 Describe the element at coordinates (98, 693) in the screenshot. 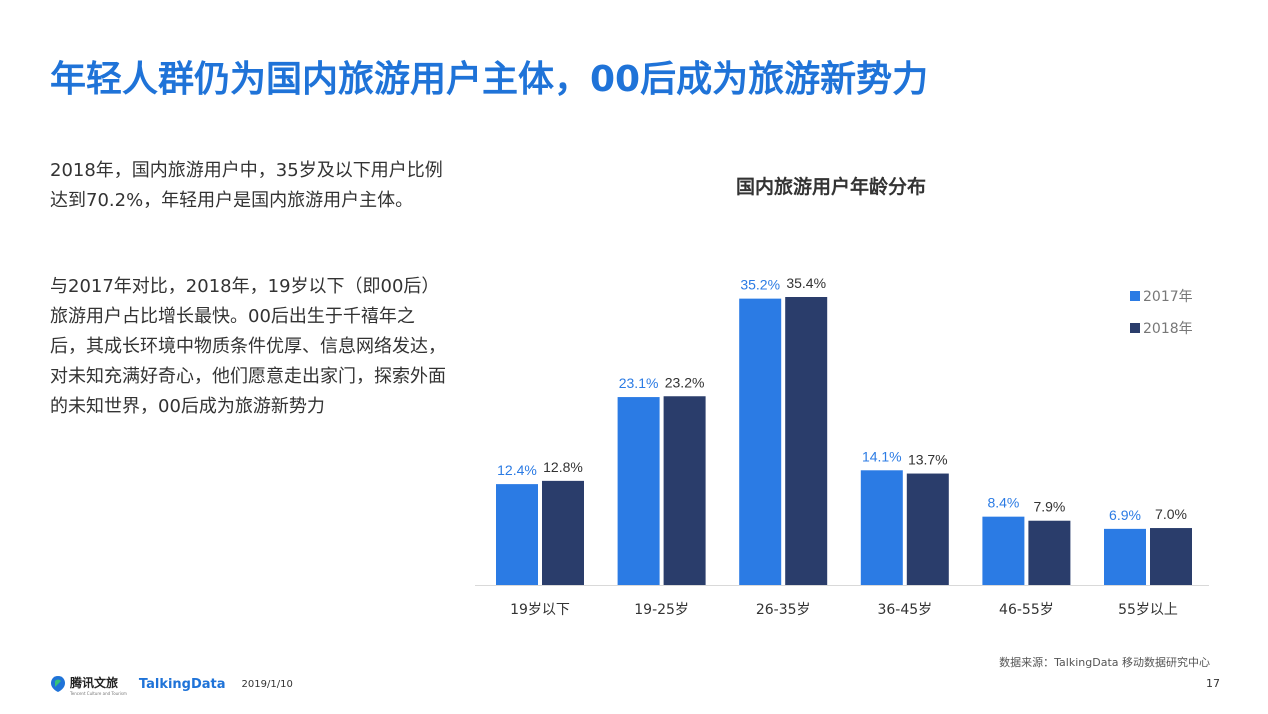

I see `logo-subtext: Tencent Culture and Tourism` at that location.